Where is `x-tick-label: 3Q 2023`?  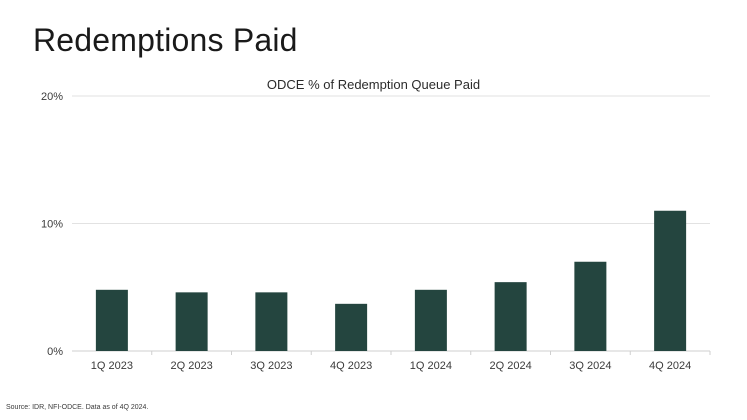
x-tick-label: 3Q 2023 is located at coordinates (271, 366).